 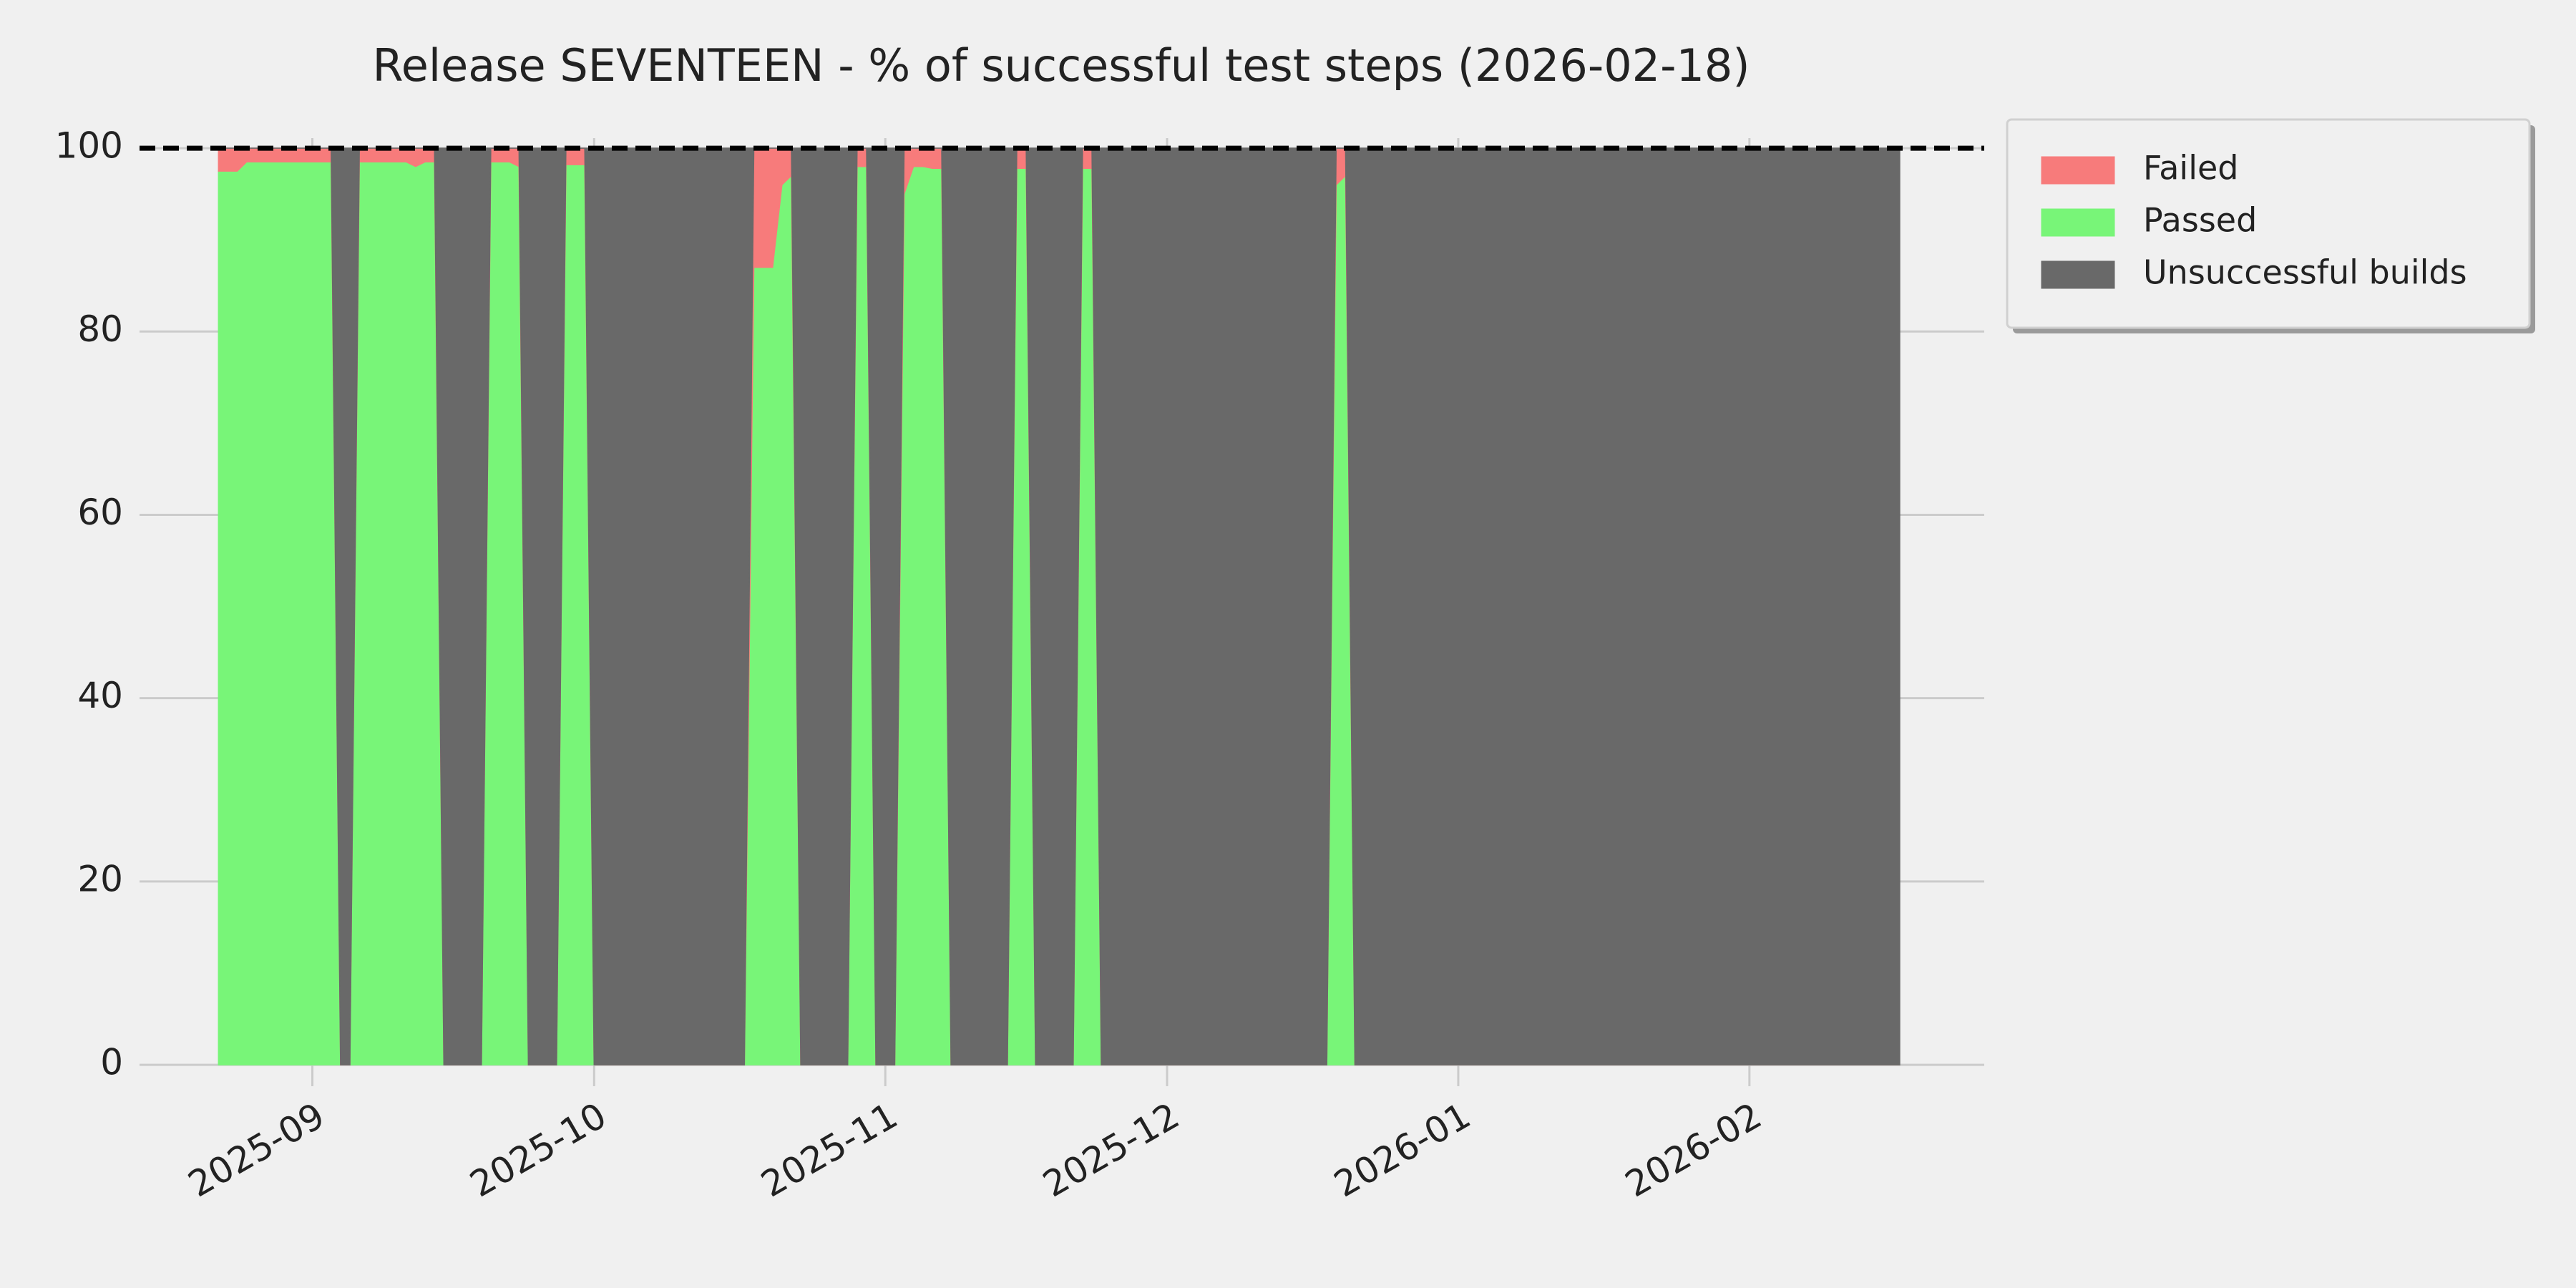 What do you see at coordinates (100, 695) in the screenshot?
I see `y-tick-label: 40` at bounding box center [100, 695].